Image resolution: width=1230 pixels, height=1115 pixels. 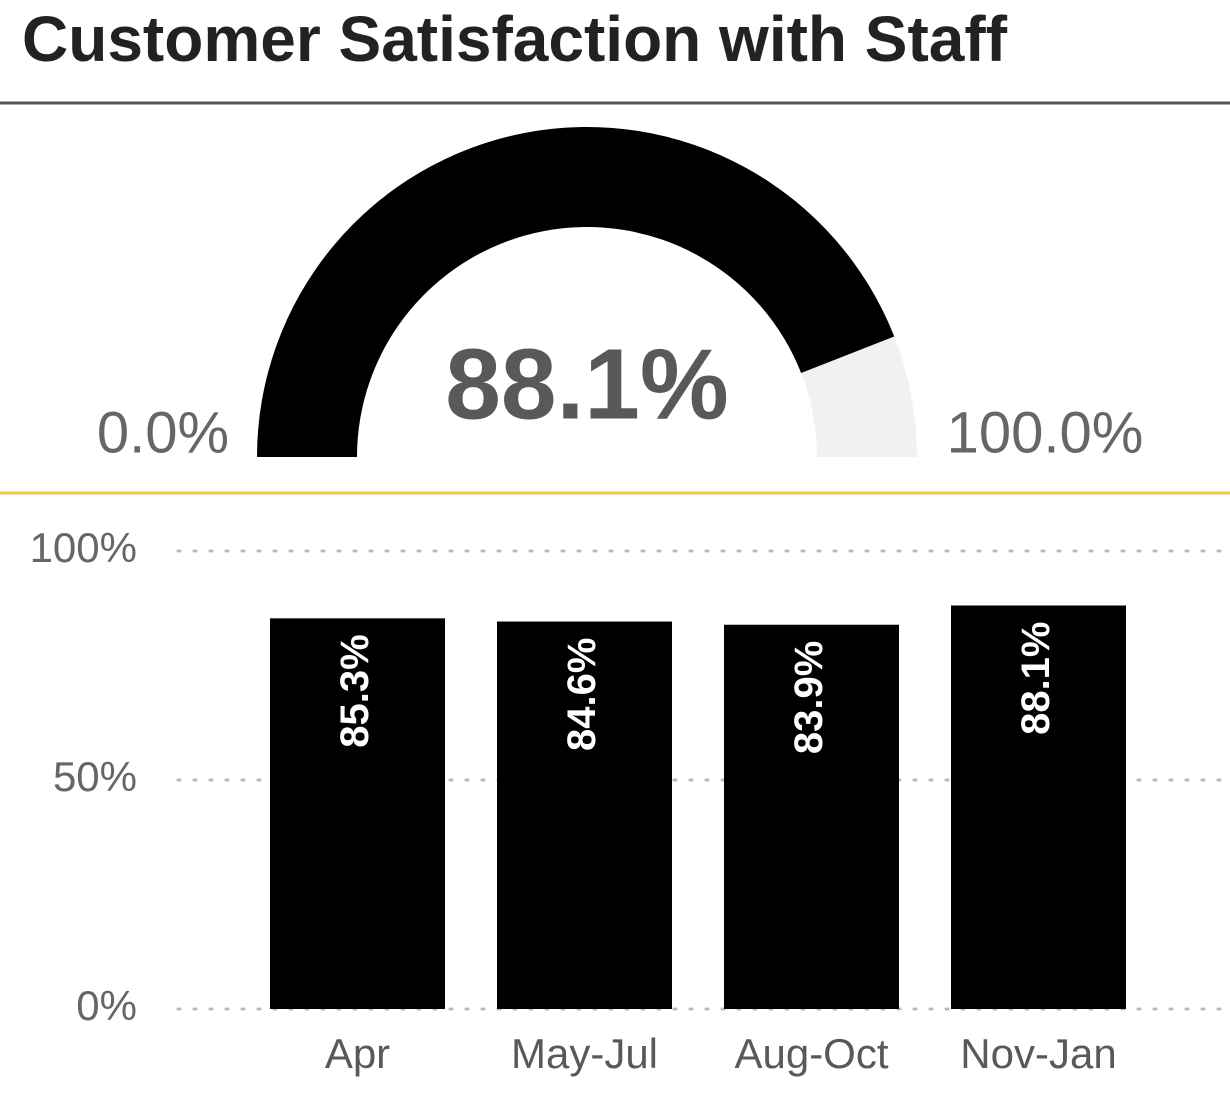 I want to click on gauge-range-label: 0.0%, so click(x=163, y=432).